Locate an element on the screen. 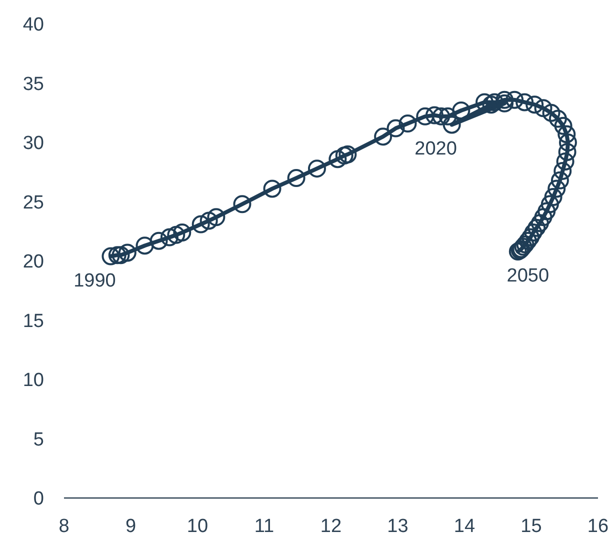 The width and height of the screenshot is (613, 540). x-tick-label: 11 is located at coordinates (264, 526).